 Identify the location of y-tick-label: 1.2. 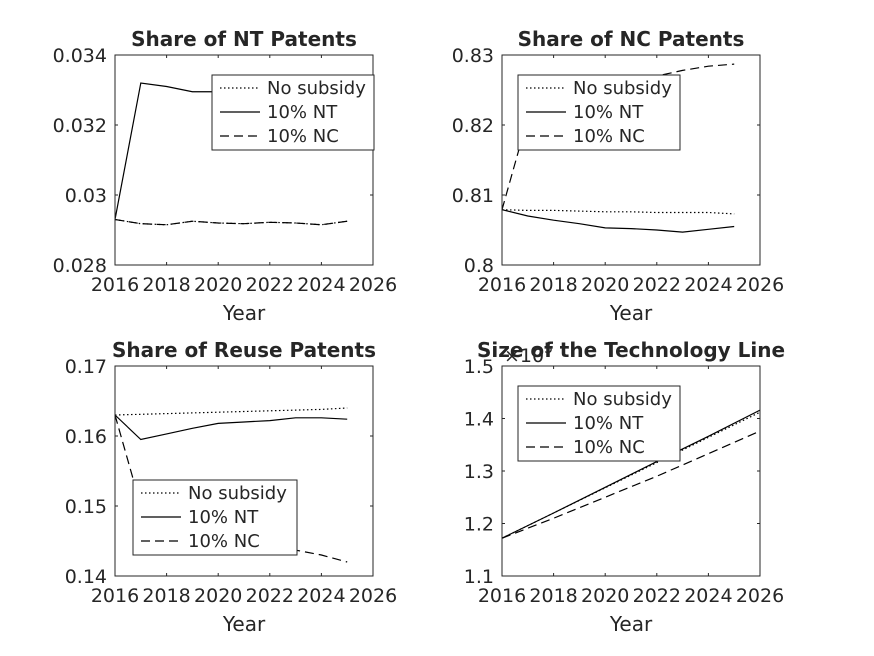
(479, 525).